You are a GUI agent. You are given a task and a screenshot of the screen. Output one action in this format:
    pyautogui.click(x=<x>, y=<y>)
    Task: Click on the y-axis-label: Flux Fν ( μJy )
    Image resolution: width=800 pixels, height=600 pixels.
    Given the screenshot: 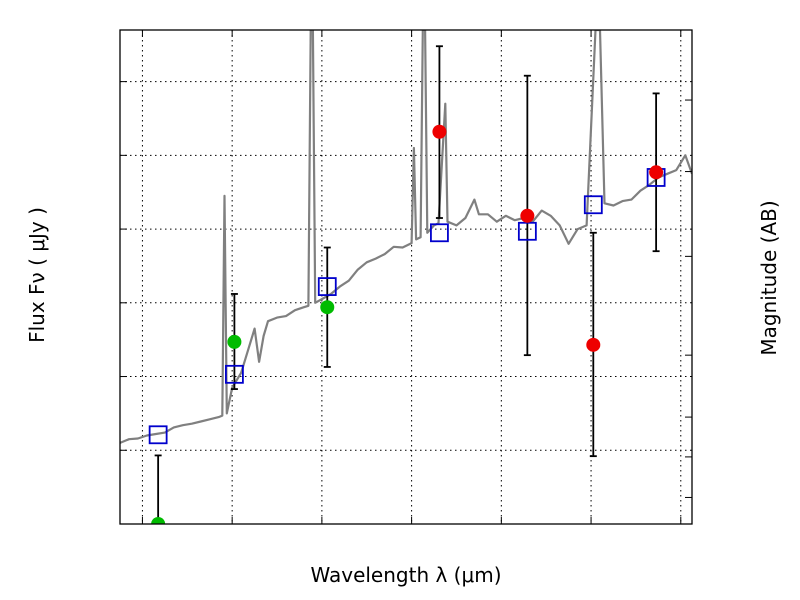 What is the action you would take?
    pyautogui.click(x=37, y=275)
    